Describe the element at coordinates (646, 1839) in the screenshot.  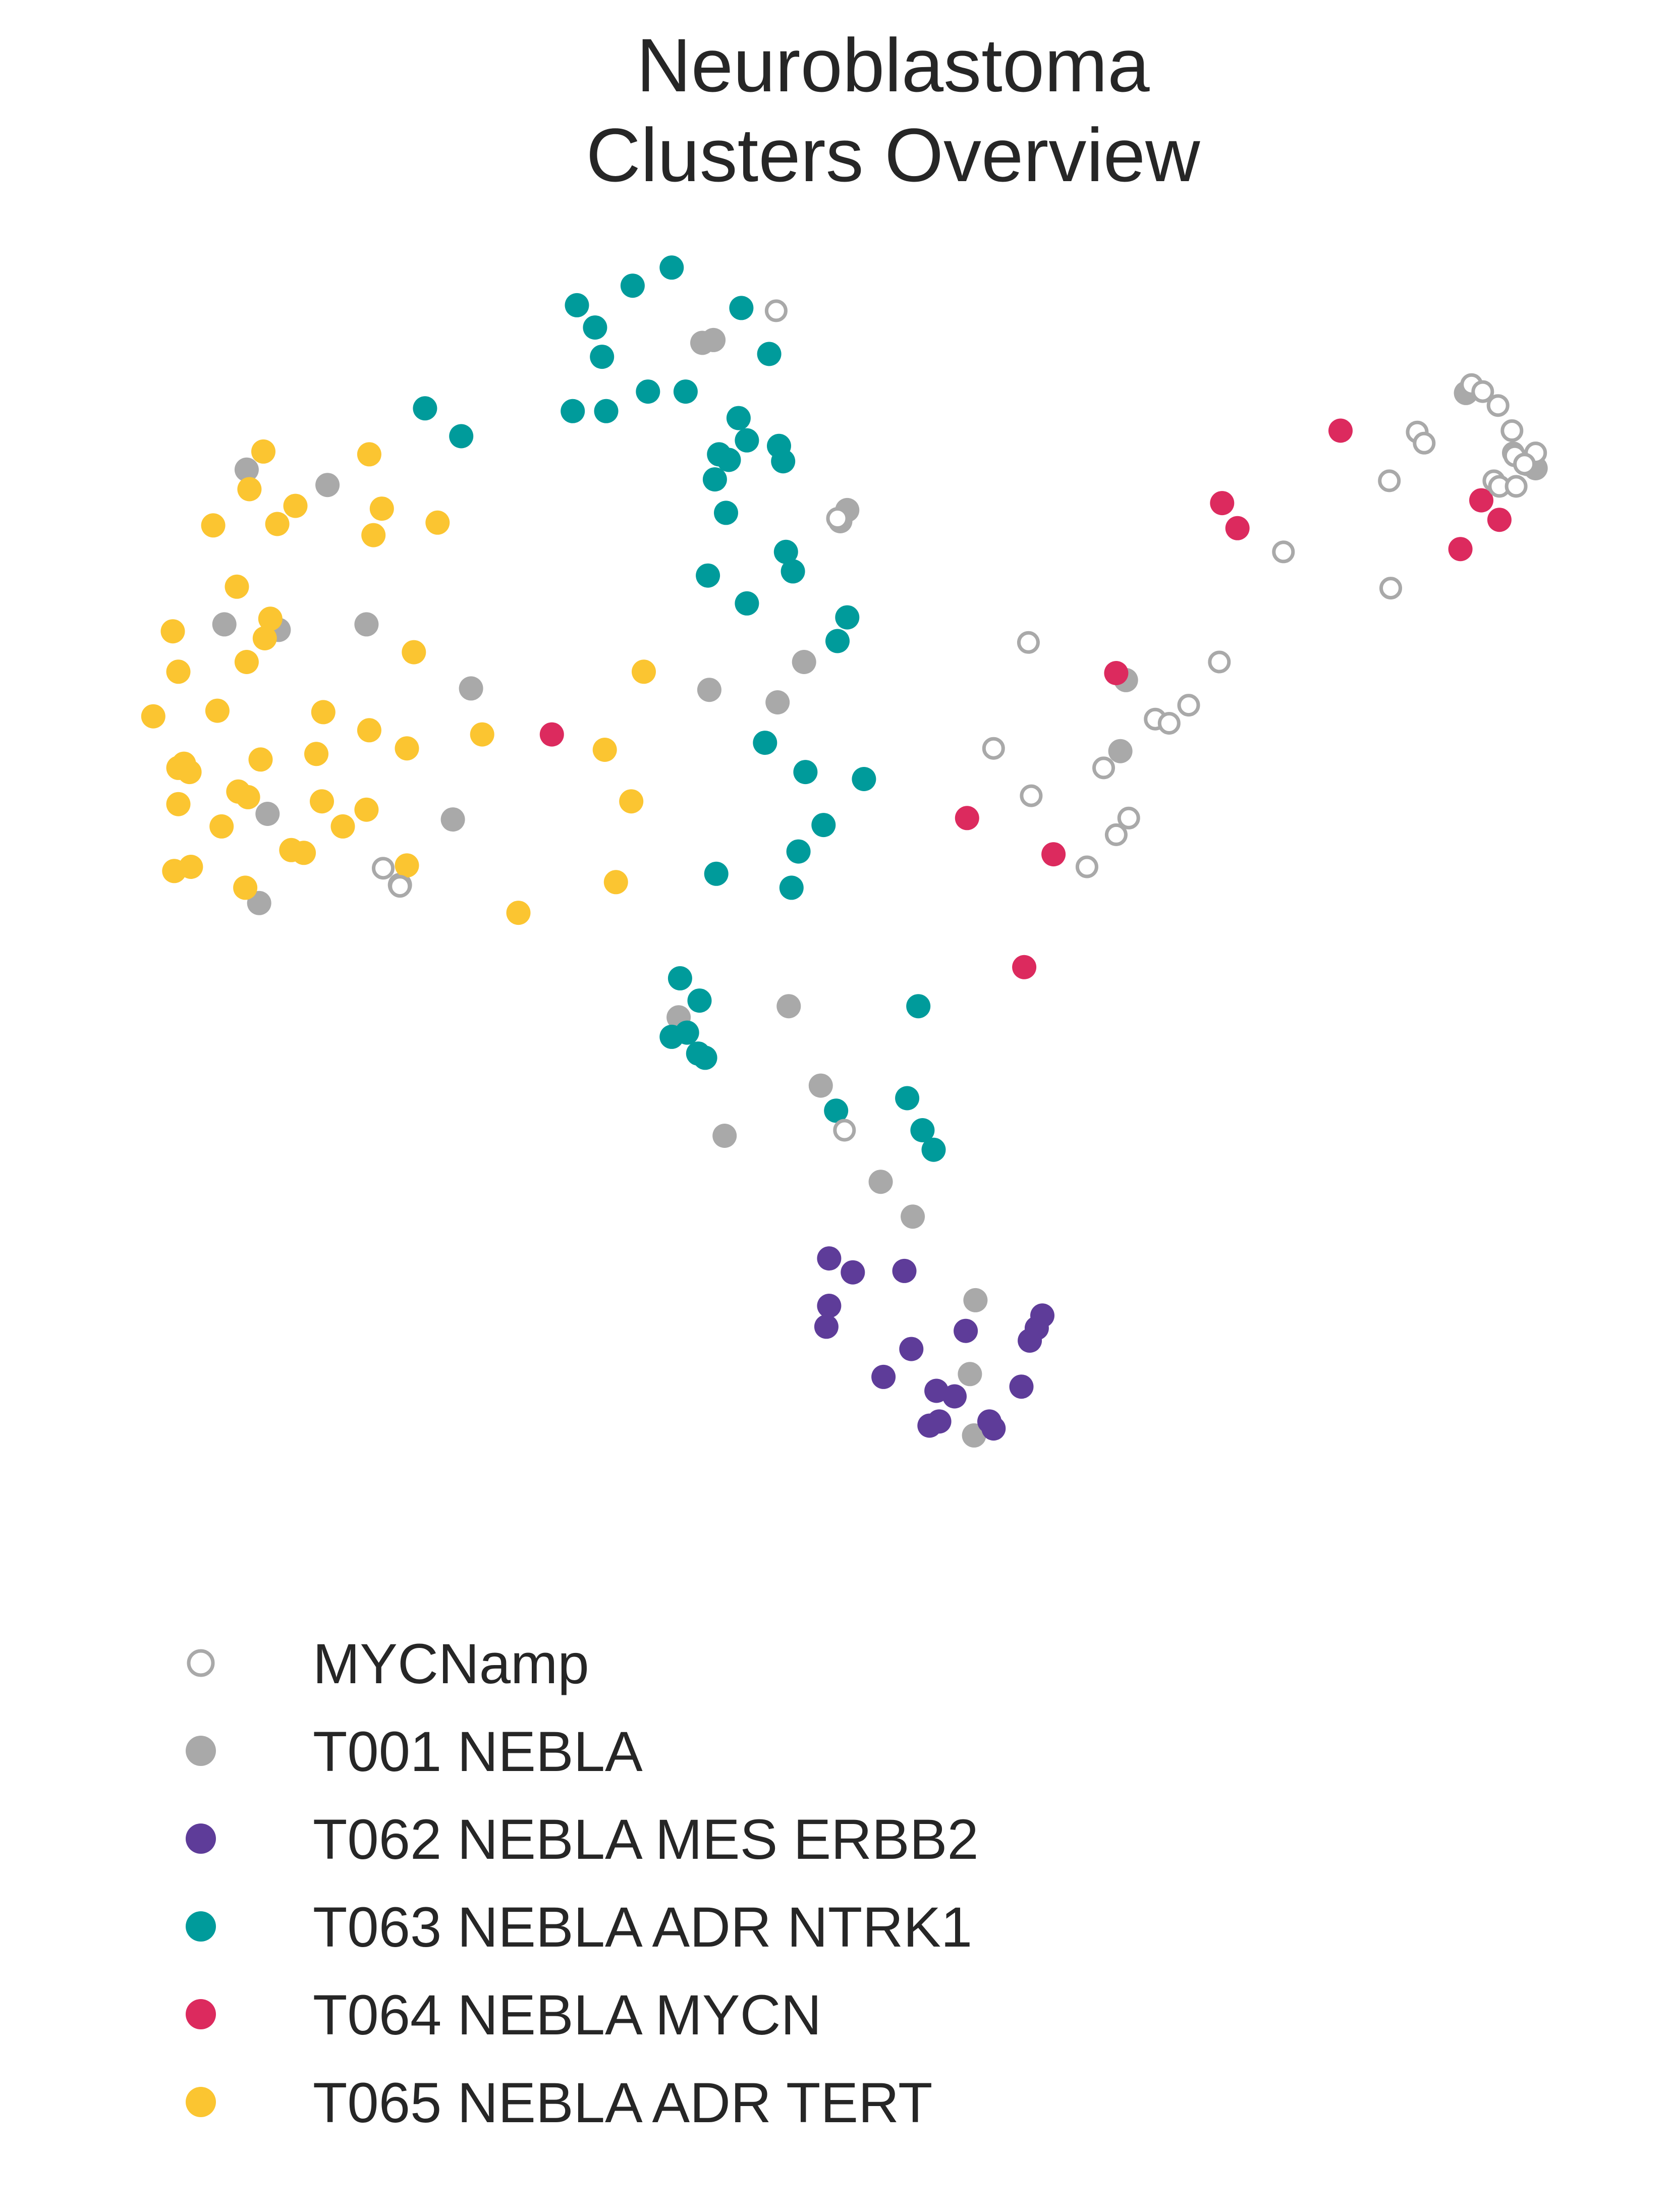
I see `legend-label-t062-nebla-mes-erbb2: T062 NEBLA MES ERBB2` at that location.